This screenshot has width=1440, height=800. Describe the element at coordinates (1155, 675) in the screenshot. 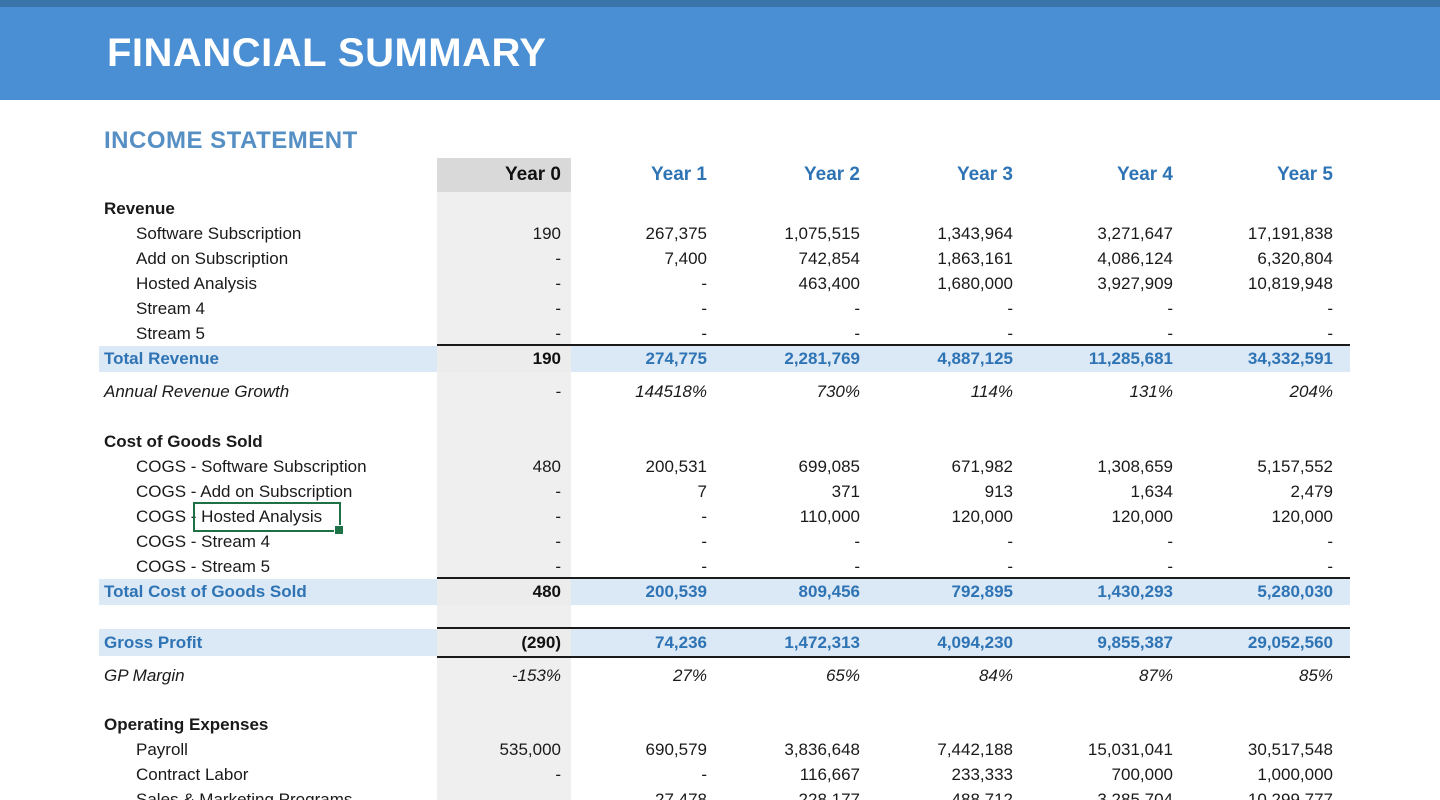

I see `value-cell: 87%` at that location.